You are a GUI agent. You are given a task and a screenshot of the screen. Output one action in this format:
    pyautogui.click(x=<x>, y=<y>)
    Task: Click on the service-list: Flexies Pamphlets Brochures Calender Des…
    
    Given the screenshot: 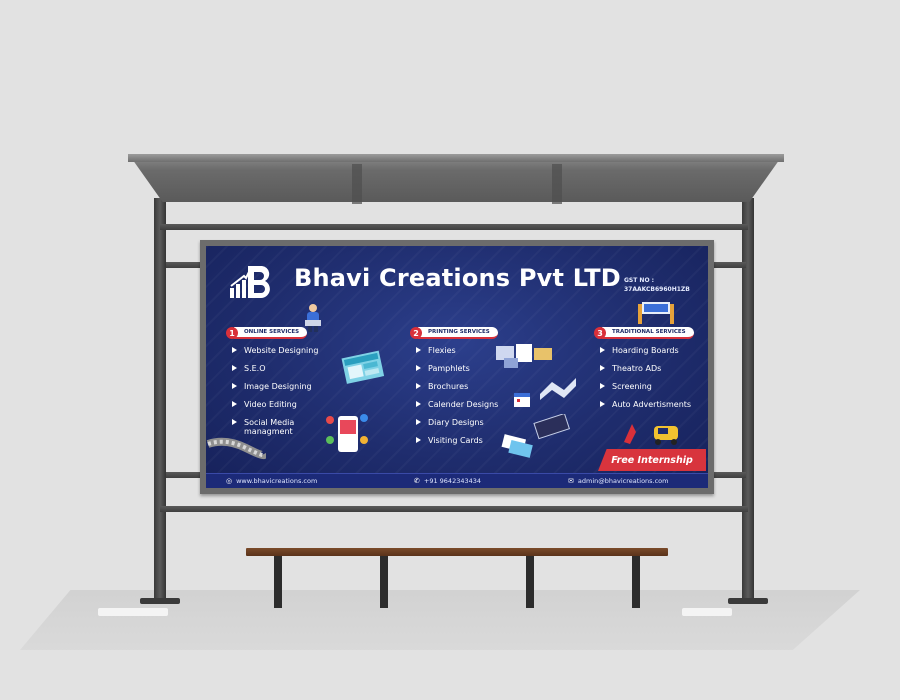 What is the action you would take?
    pyautogui.click(x=467, y=400)
    